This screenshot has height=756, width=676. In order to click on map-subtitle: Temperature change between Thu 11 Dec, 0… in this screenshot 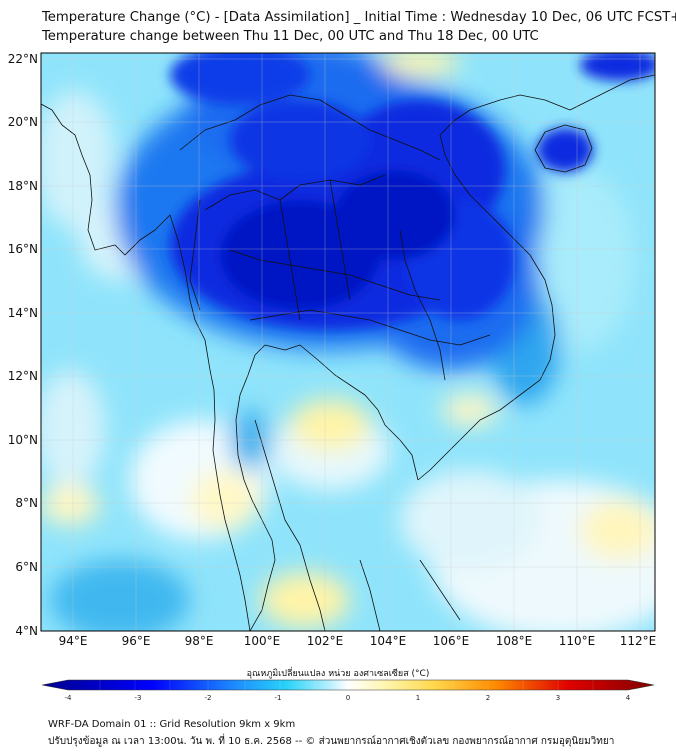, I will do `click(290, 36)`.